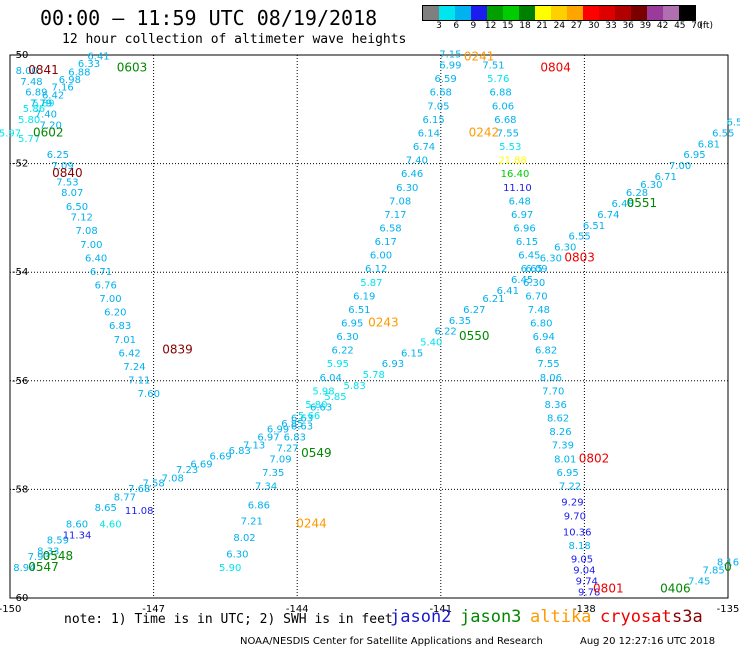 This screenshot has width=740, height=650. Describe the element at coordinates (512, 161) in the screenshot. I see `wave-height-point: 21.88` at that location.